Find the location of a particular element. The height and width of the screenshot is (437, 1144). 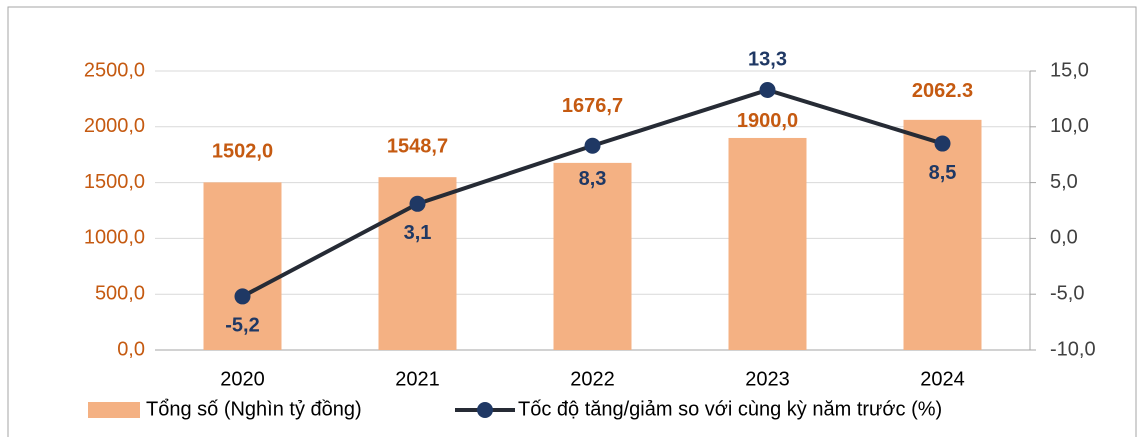

y2-tick-label: -10,0 is located at coordinates (1073, 349).